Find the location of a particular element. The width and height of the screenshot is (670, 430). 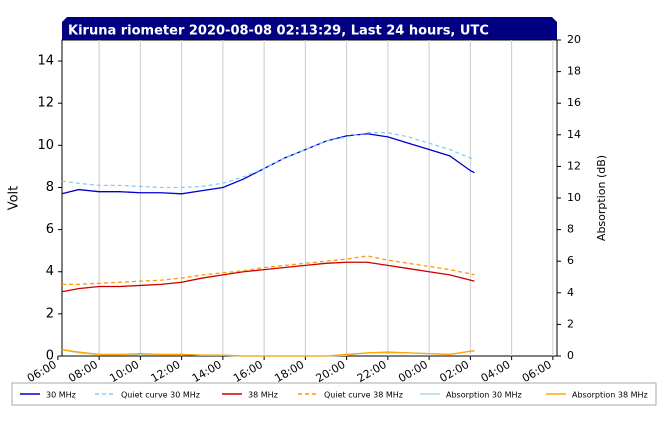

x-tick-label: 08:00 is located at coordinates (83, 371).